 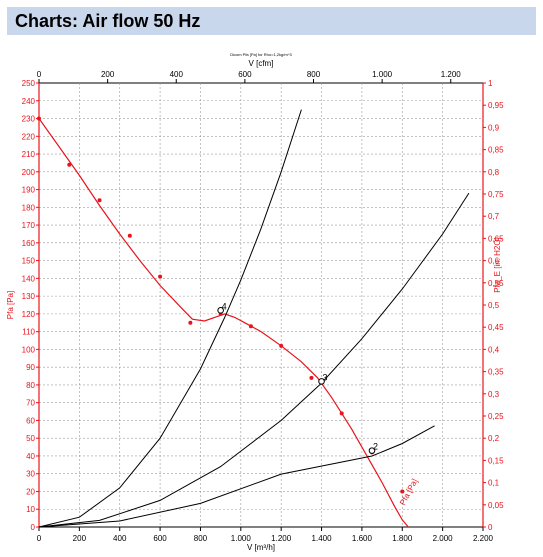 What do you see at coordinates (29, 101) in the screenshot?
I see `y-tick-label: 240` at bounding box center [29, 101].